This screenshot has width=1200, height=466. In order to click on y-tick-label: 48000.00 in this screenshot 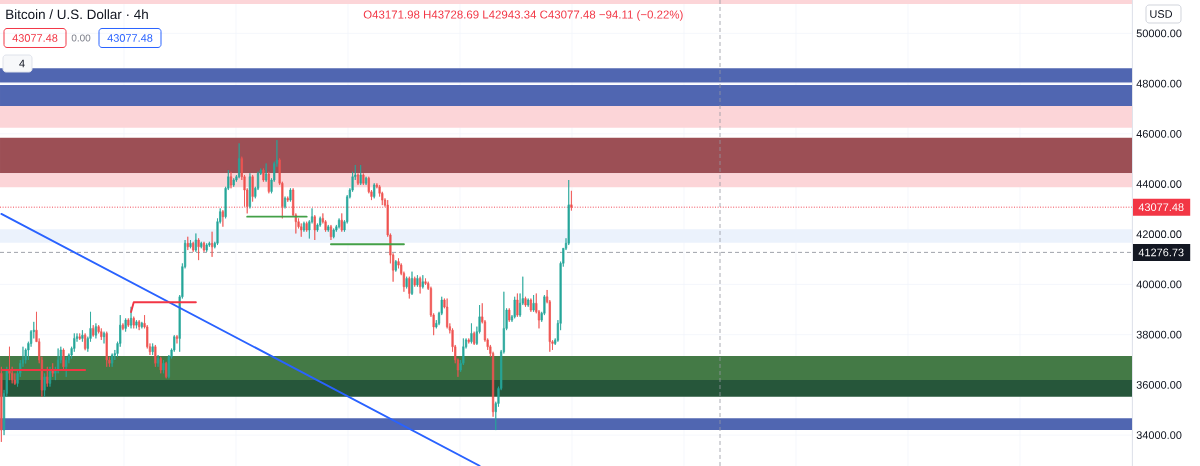, I will do `click(1159, 83)`.